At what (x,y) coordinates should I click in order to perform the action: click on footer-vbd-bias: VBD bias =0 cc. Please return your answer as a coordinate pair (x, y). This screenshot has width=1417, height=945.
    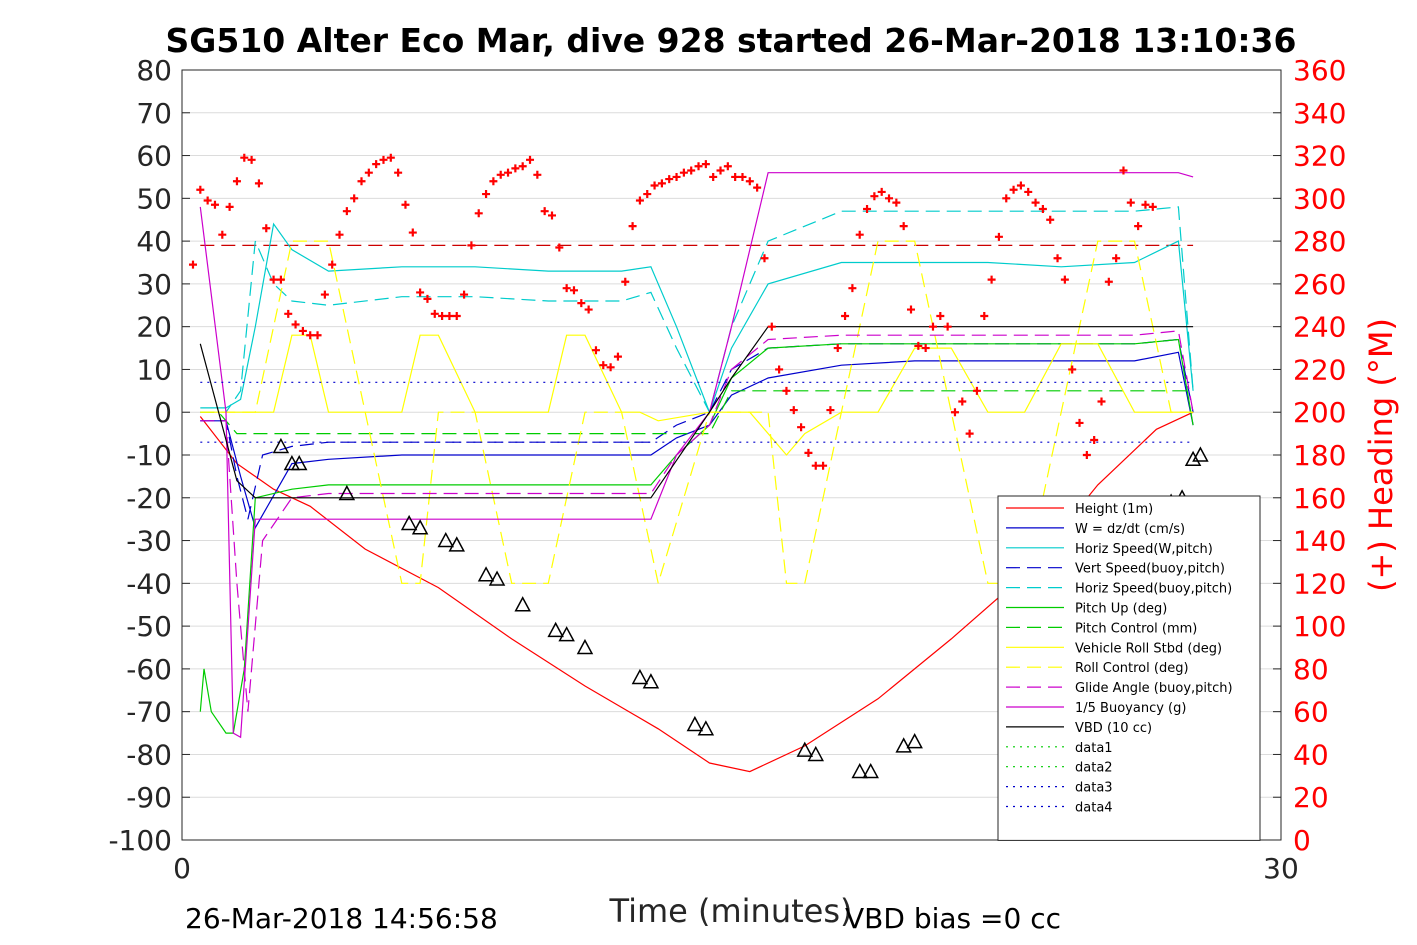
    Looking at the image, I should click on (953, 918).